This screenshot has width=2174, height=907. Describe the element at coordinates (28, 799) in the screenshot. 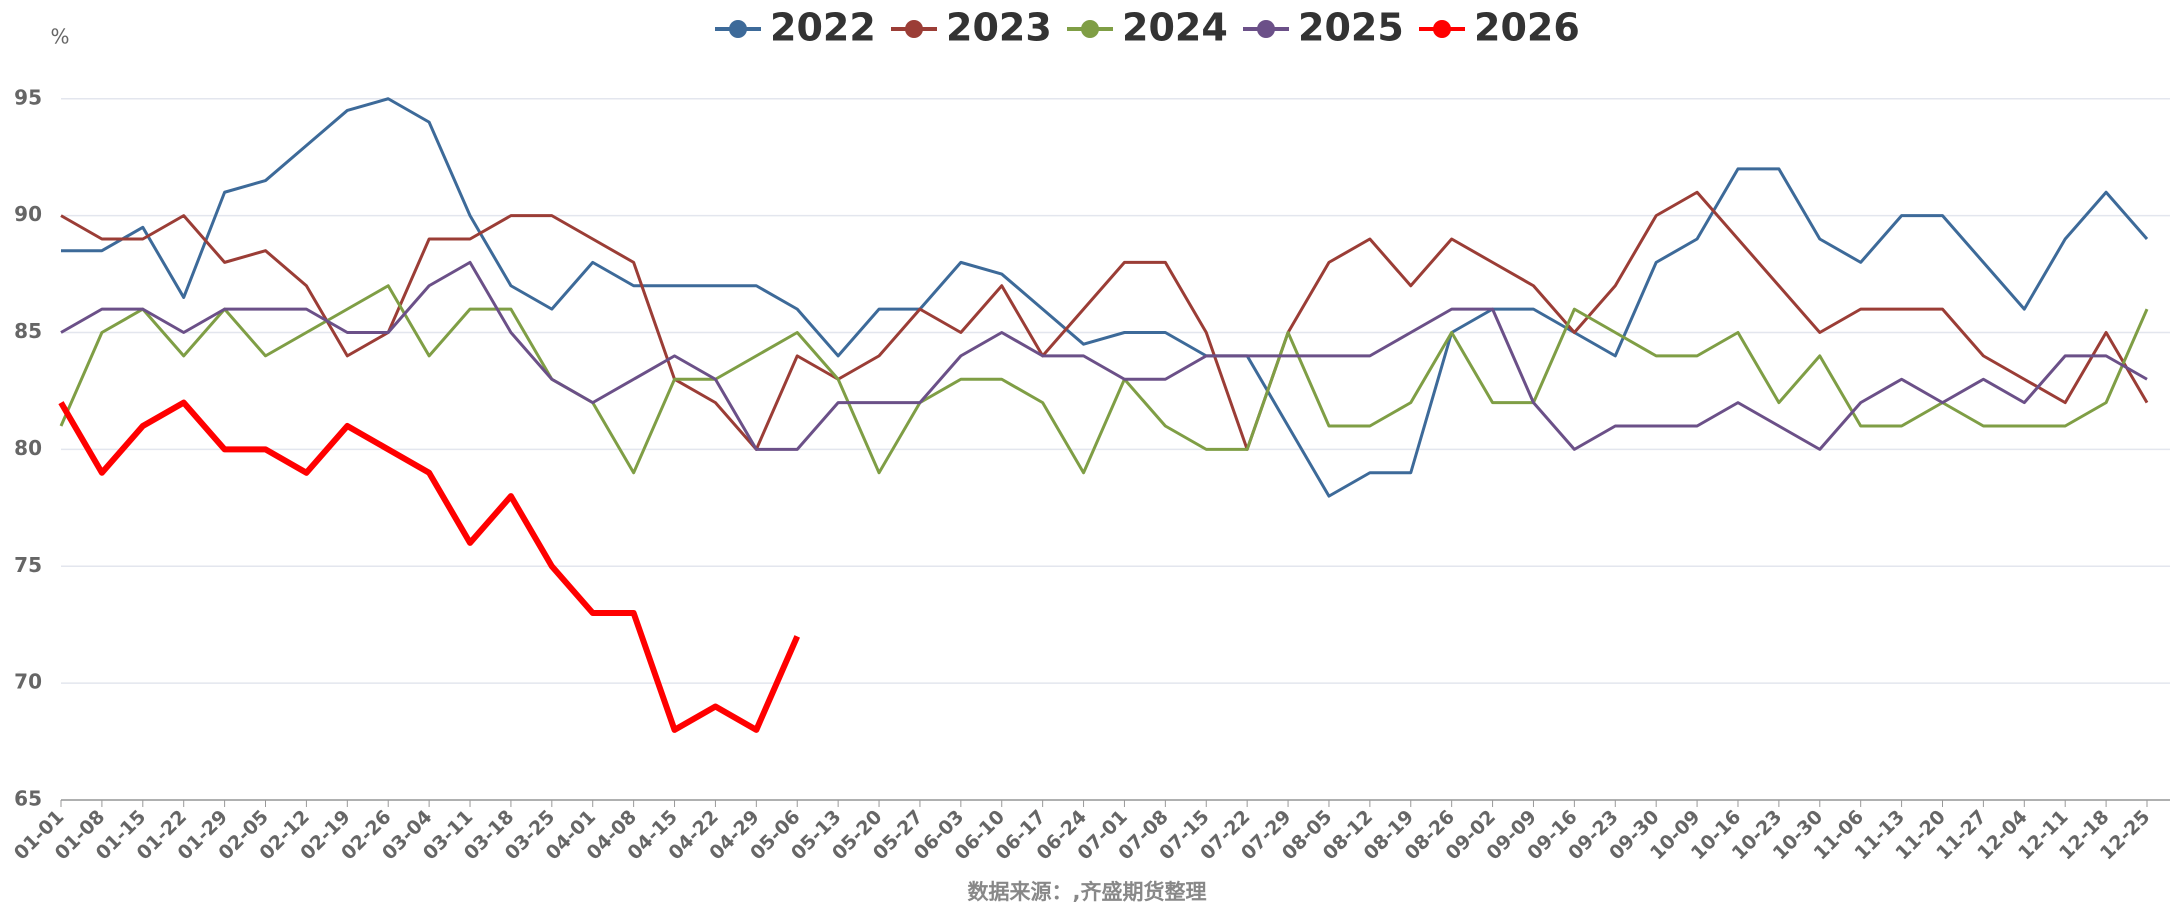

I see `y-tick-label: 65` at that location.